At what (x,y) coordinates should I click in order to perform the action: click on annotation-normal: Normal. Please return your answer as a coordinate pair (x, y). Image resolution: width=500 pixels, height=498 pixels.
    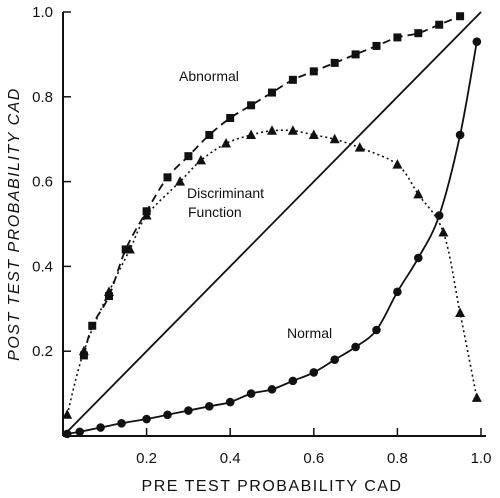
    Looking at the image, I should click on (309, 333).